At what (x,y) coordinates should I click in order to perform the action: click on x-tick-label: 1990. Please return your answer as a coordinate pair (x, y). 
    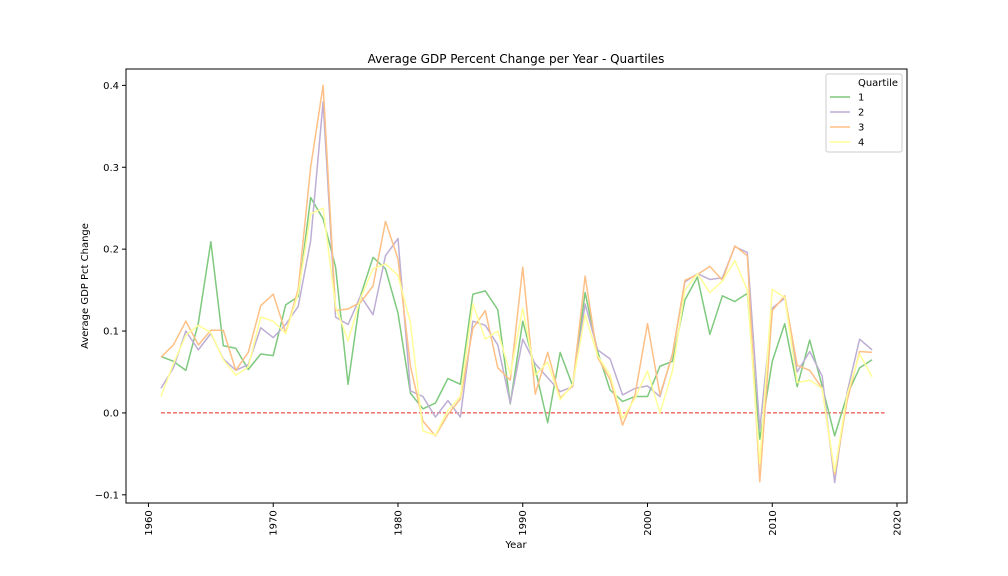
    Looking at the image, I should click on (523, 522).